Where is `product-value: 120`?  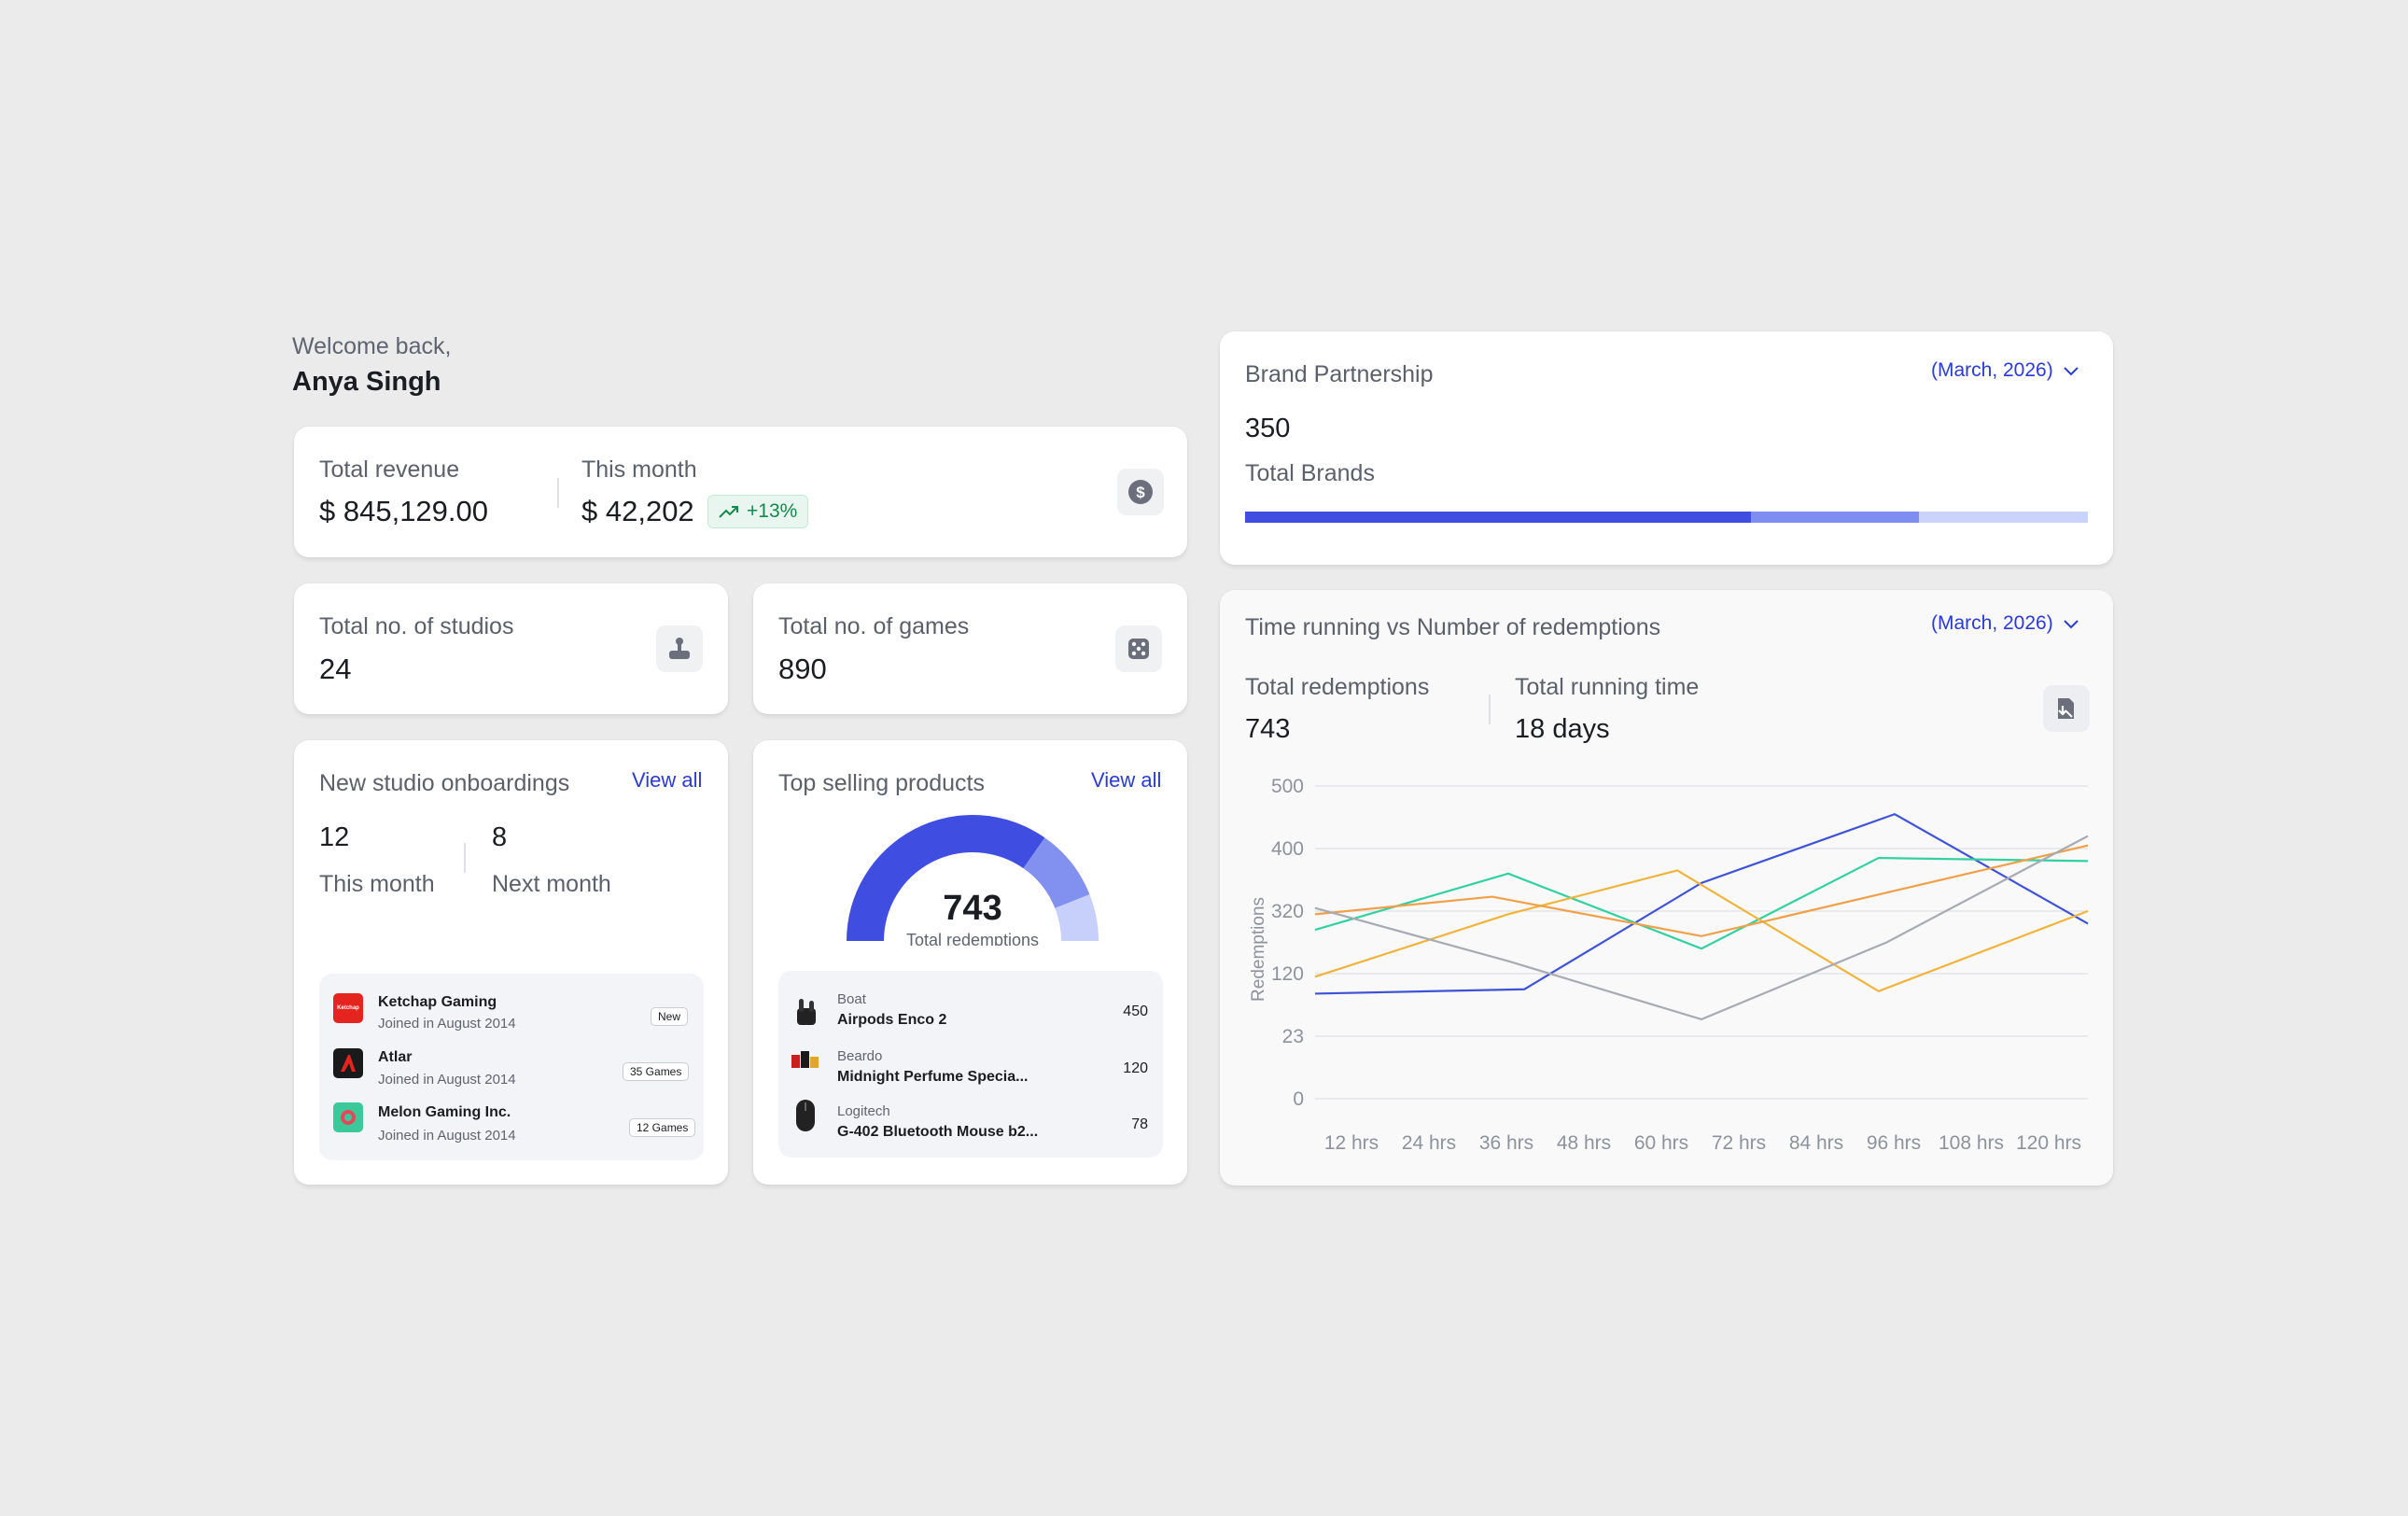
product-value: 120 is located at coordinates (1135, 1068).